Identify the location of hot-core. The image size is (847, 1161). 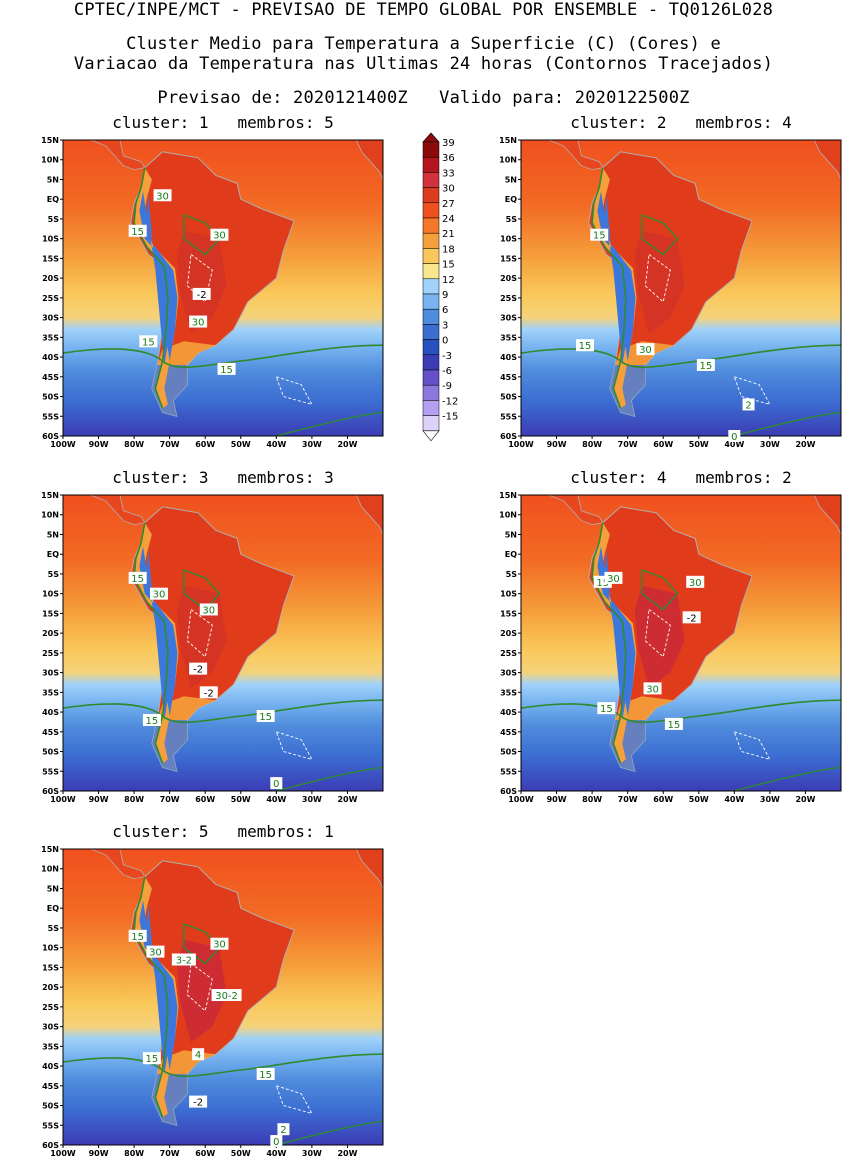
(201, 282).